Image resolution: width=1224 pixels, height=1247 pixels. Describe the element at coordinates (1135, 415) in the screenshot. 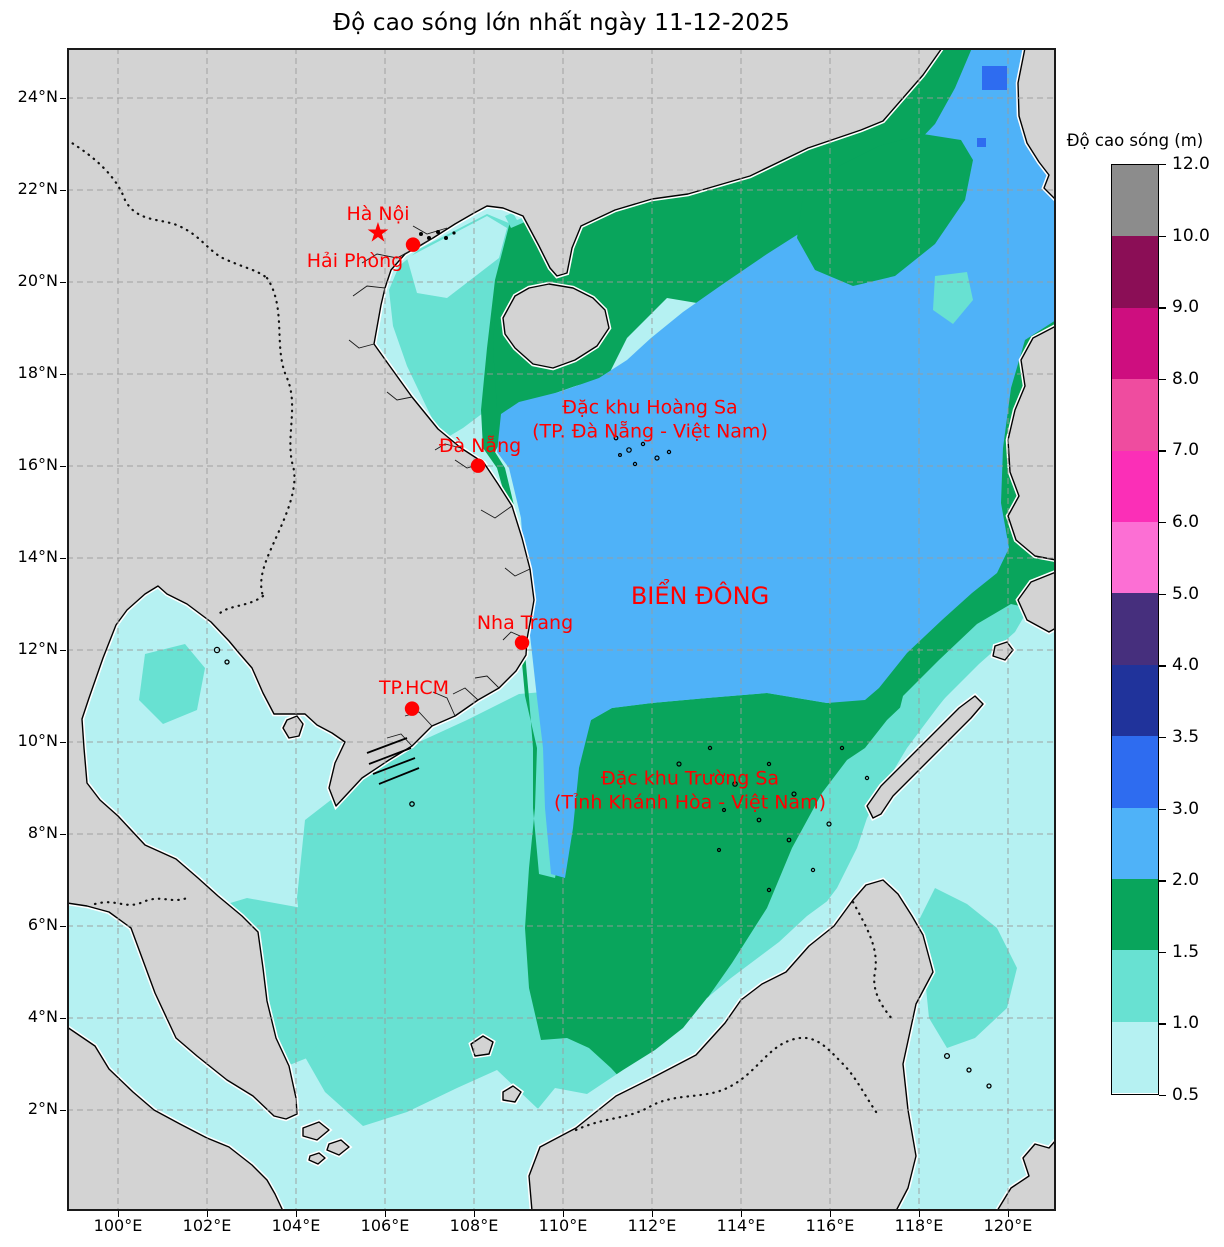

I see `colorbar-segment-7.0-8.0` at that location.